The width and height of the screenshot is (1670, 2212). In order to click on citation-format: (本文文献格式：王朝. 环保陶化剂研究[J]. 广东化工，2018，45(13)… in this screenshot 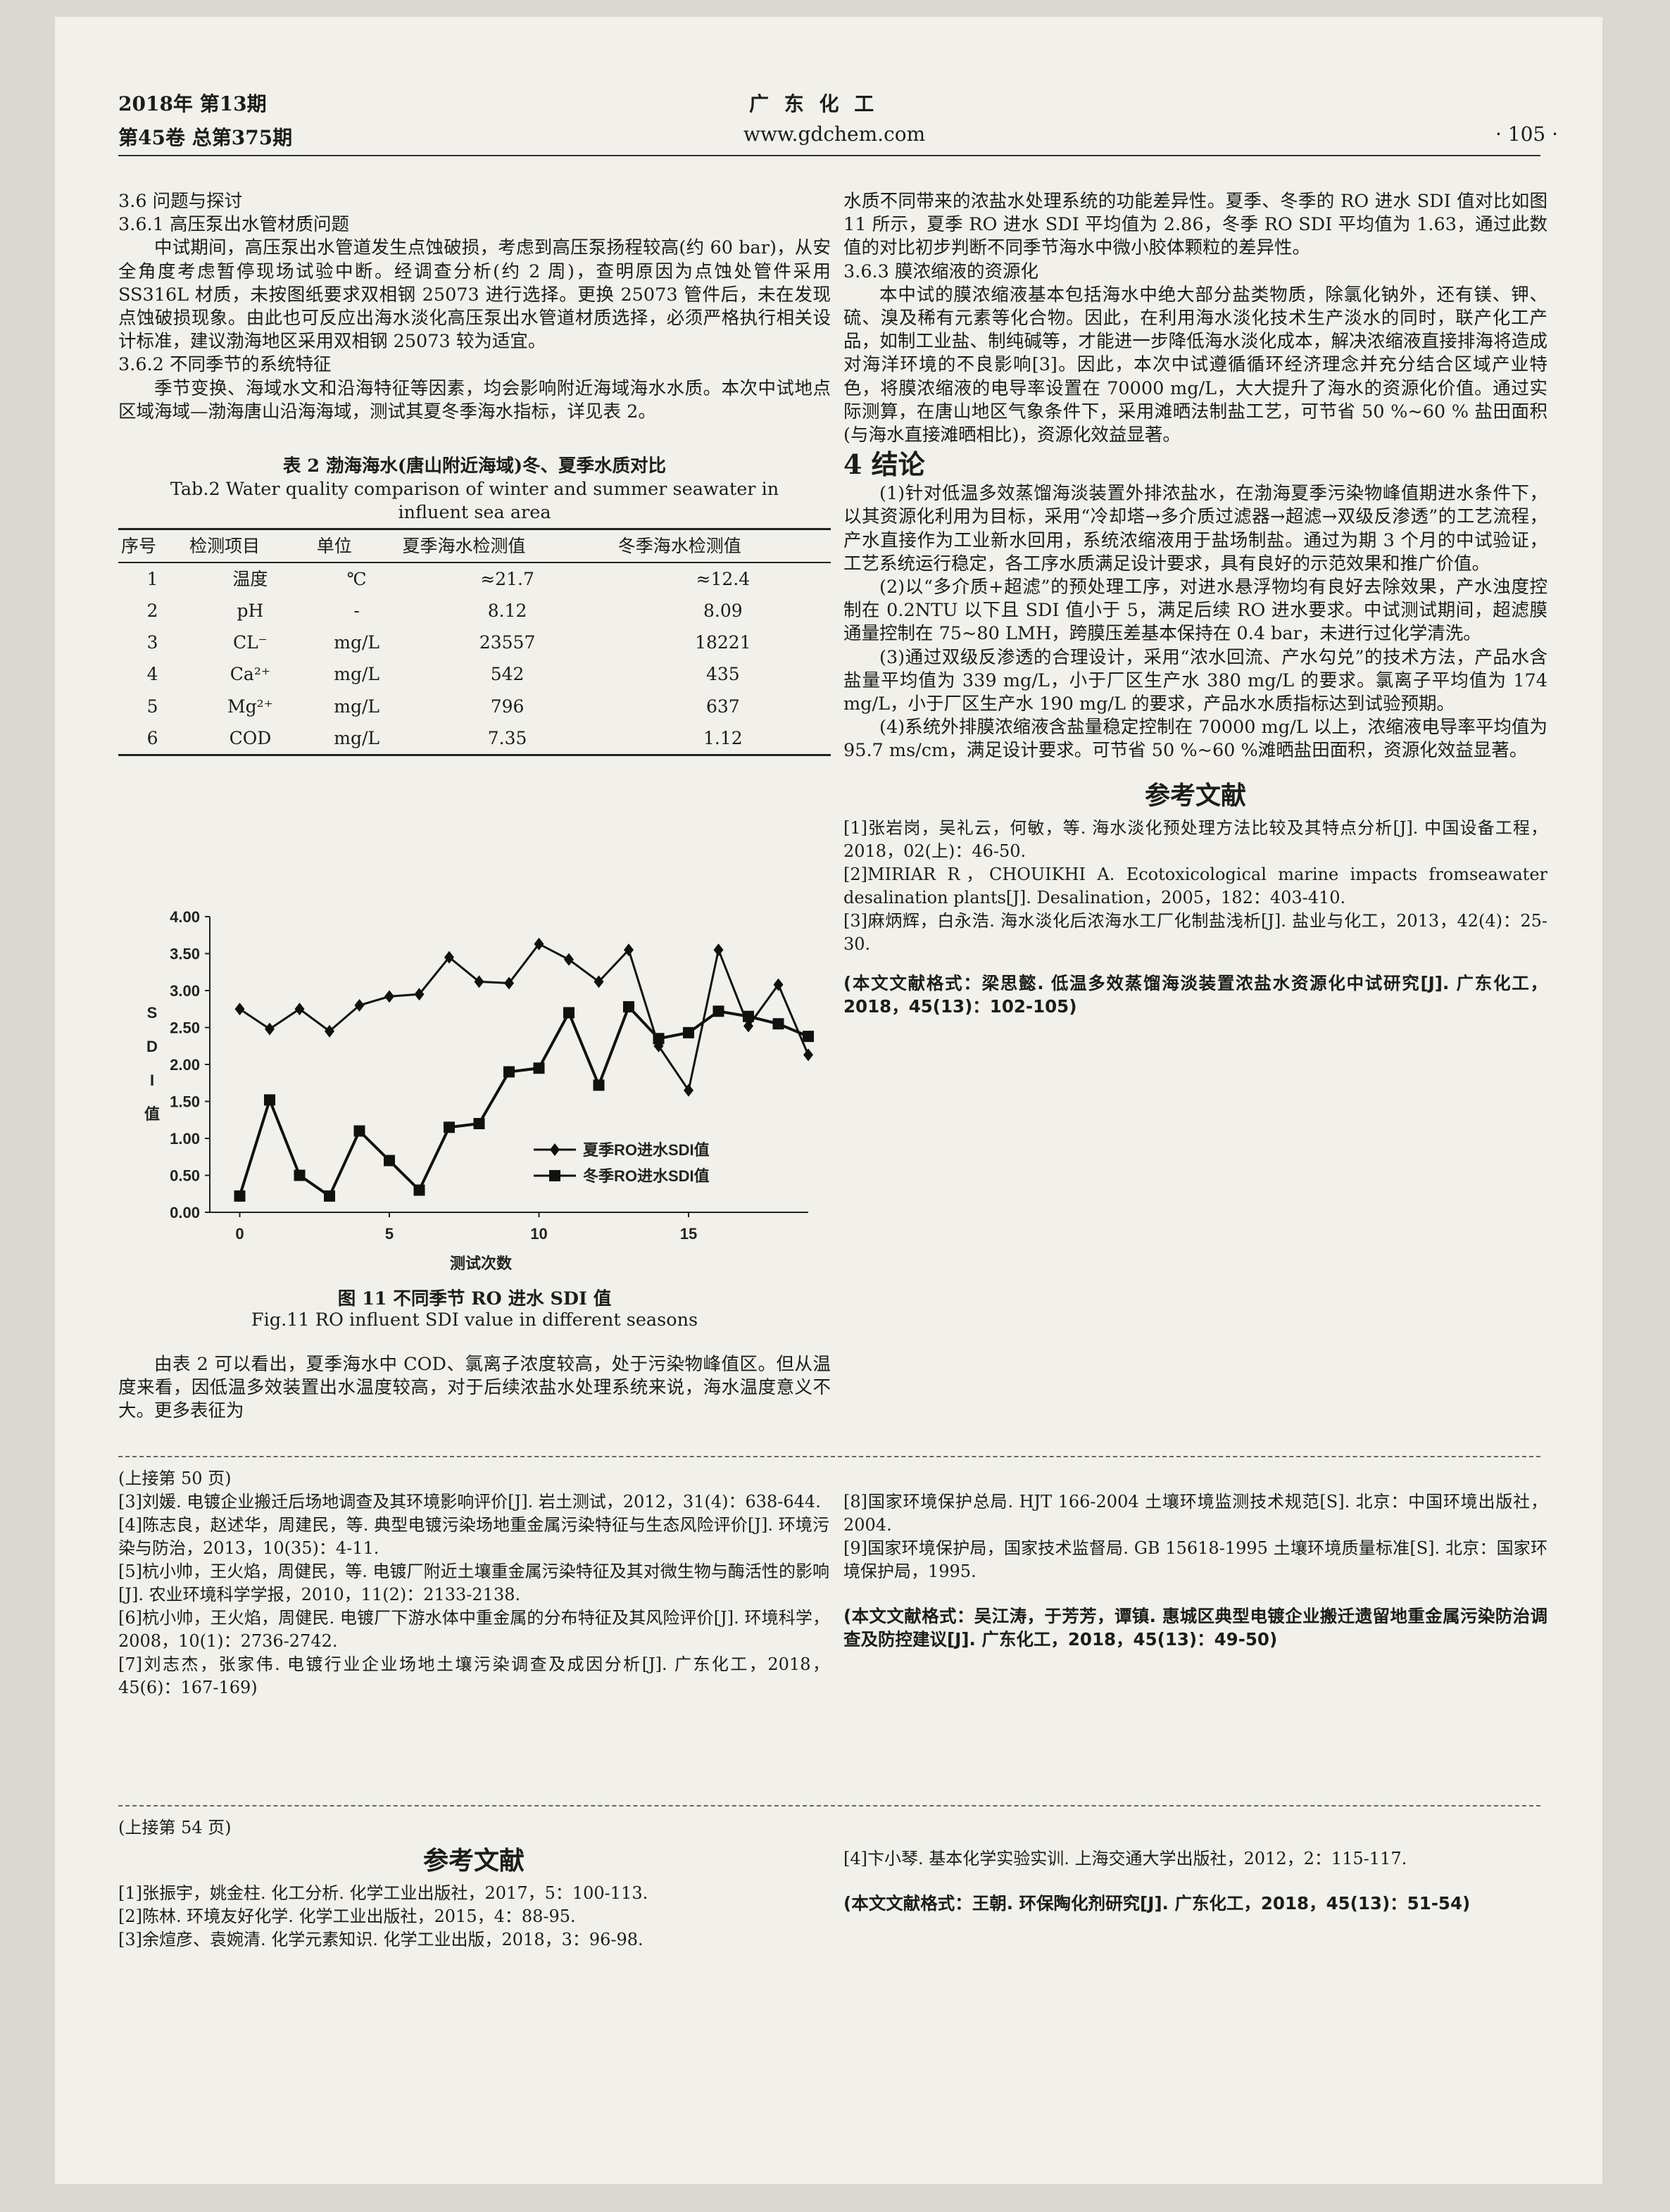, I will do `click(1157, 1903)`.